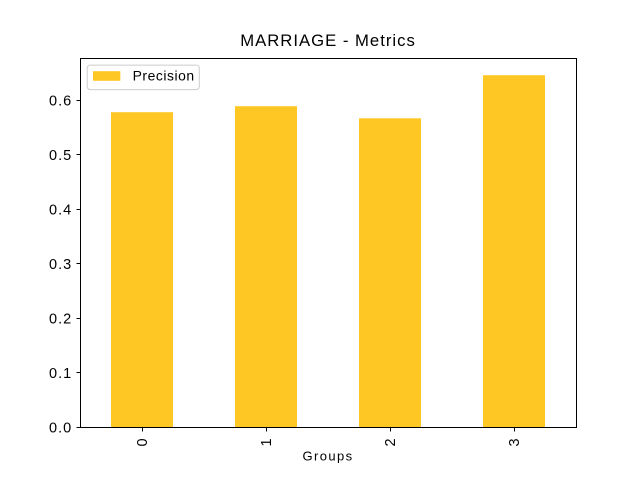  Describe the element at coordinates (60, 265) in the screenshot. I see `svg-text: 0.3` at that location.